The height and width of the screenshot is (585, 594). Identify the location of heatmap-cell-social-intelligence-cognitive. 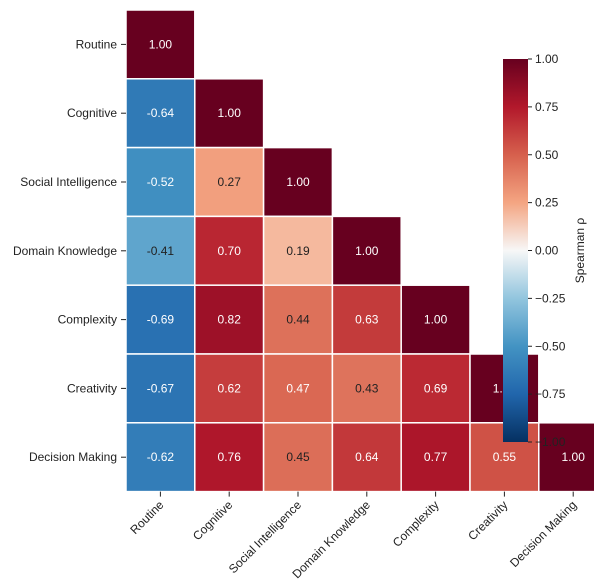
(229, 182).